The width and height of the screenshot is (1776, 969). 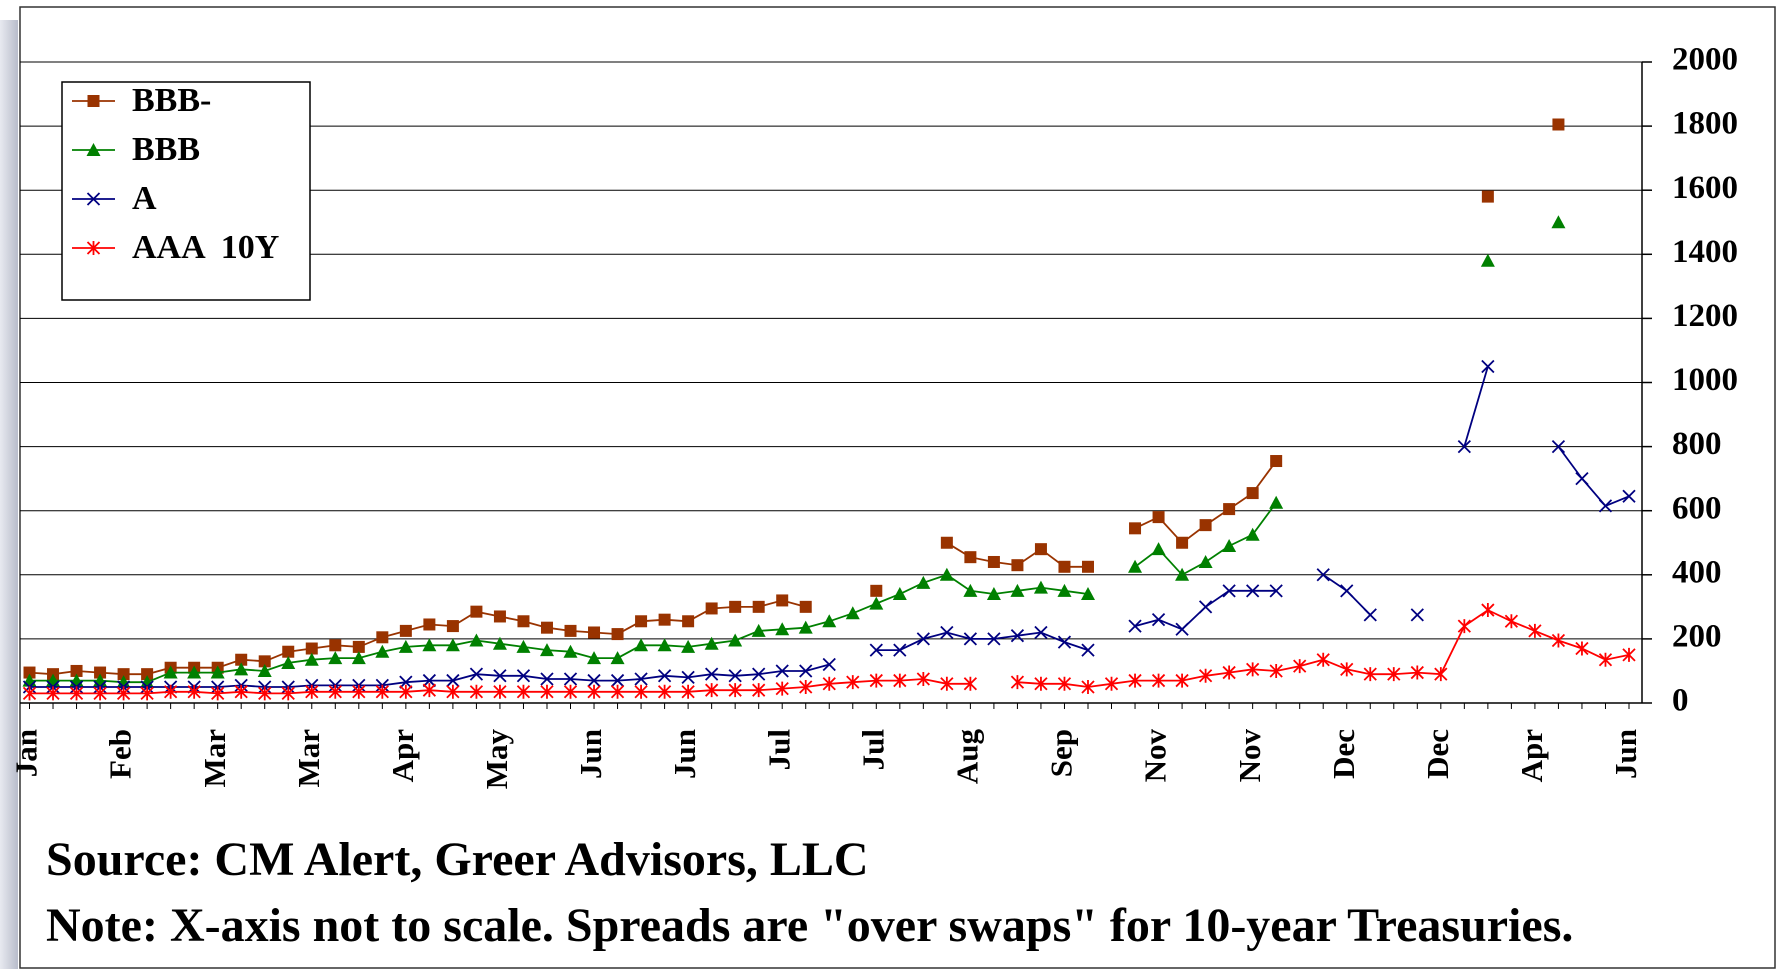 I want to click on x-tick-label: Apr, so click(x=1531, y=756).